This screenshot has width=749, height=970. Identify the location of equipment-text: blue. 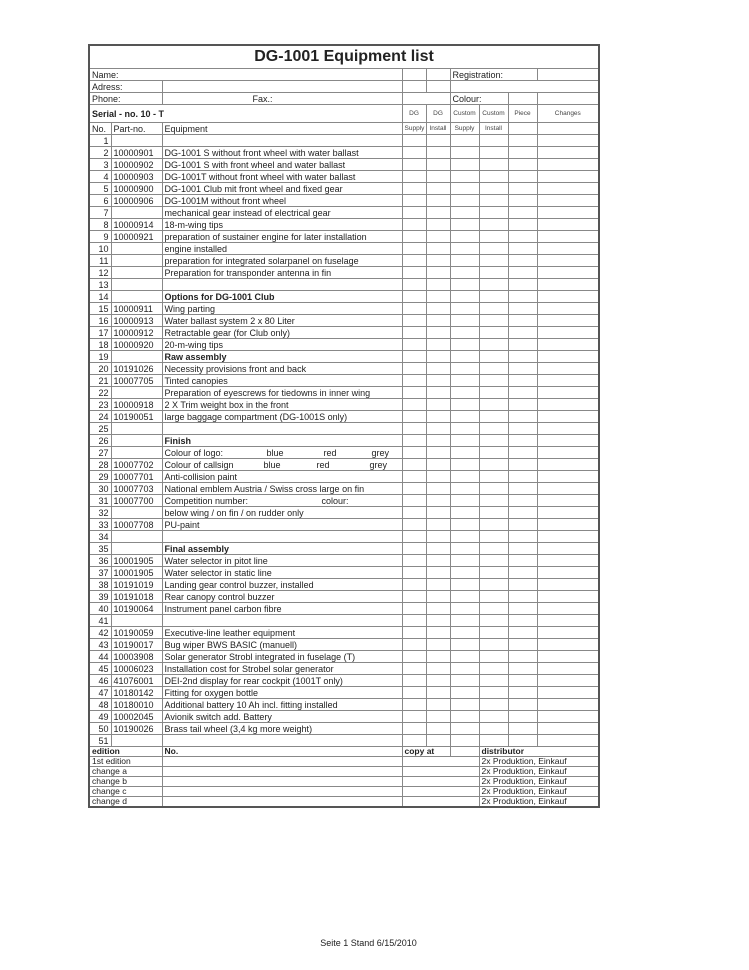
(272, 464).